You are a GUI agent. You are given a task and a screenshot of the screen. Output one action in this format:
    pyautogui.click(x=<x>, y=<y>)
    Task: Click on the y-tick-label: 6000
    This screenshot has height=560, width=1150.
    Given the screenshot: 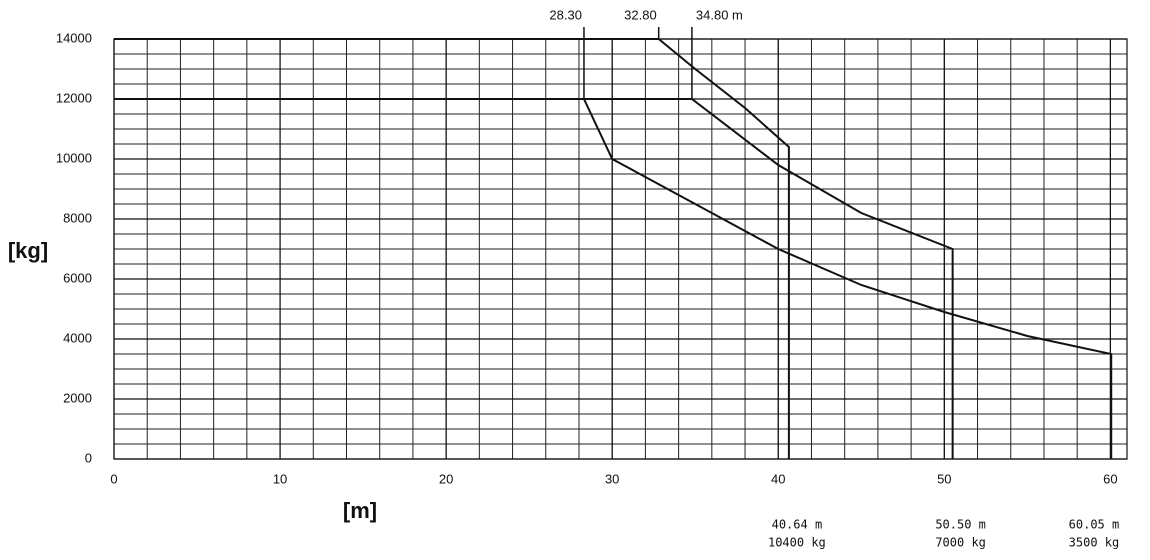 What is the action you would take?
    pyautogui.click(x=77, y=277)
    